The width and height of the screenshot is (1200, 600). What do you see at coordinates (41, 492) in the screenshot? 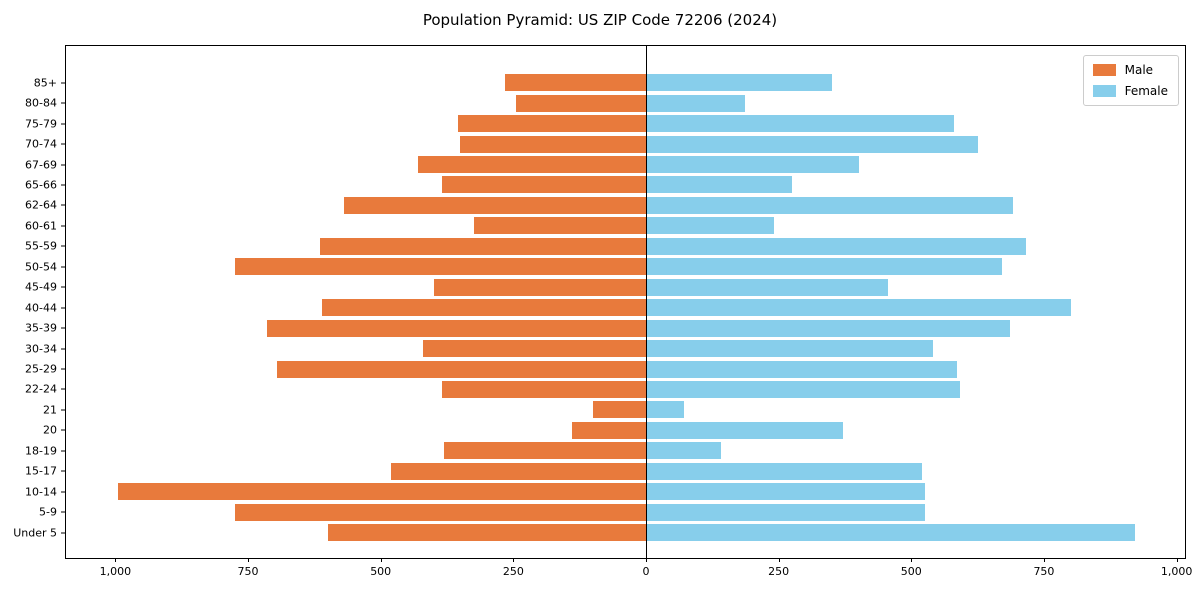
I see `ytick-label-age-group: 10-14` at bounding box center [41, 492].